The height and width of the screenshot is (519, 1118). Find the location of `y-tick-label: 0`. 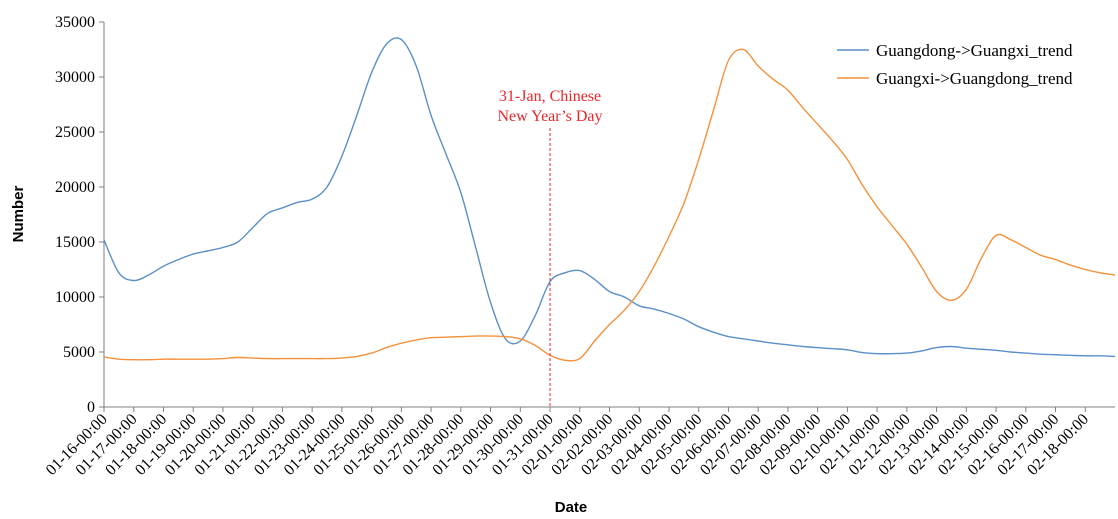

y-tick-label: 0 is located at coordinates (91, 407).